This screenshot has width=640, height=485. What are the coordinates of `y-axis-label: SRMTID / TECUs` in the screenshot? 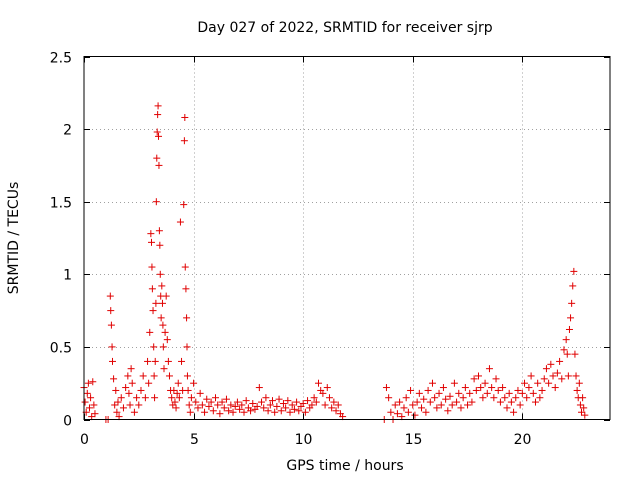 It's located at (14, 238).